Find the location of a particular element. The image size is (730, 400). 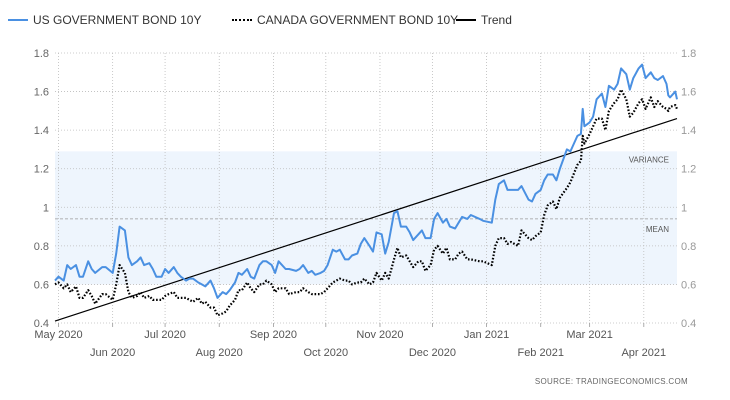

x-tick-label: Jun 2020 is located at coordinates (112, 353).